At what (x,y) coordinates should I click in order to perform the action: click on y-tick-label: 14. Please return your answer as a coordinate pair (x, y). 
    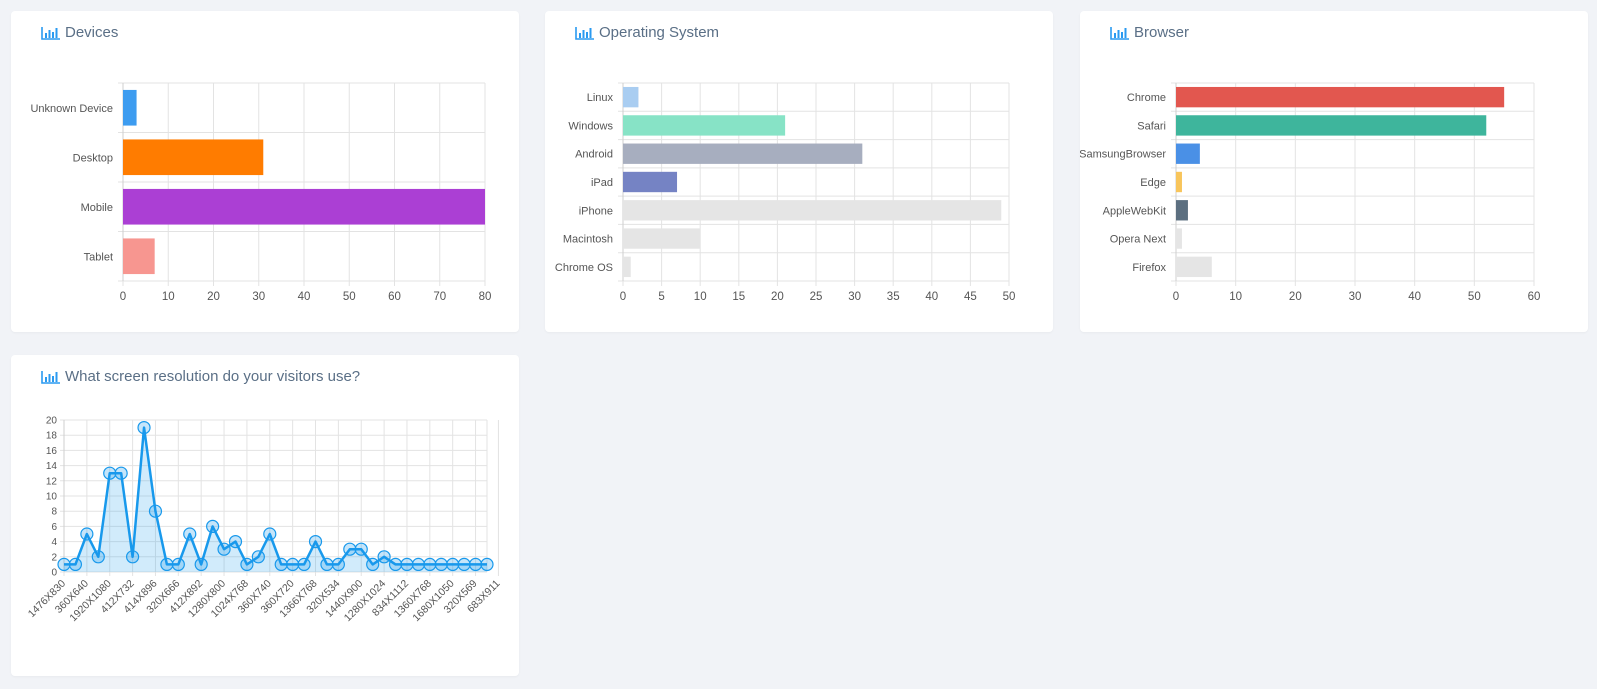
    Looking at the image, I should click on (52, 466).